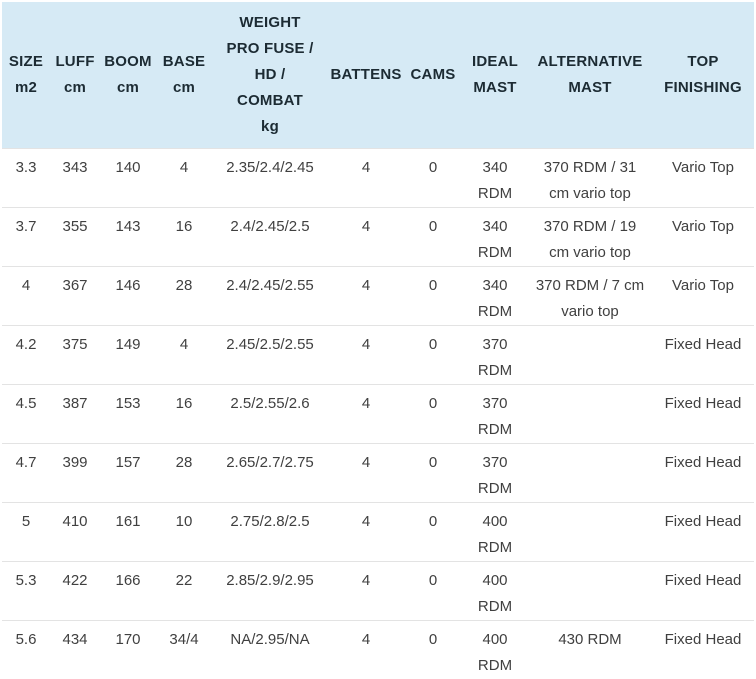  I want to click on cell-luff: 343, so click(75, 178).